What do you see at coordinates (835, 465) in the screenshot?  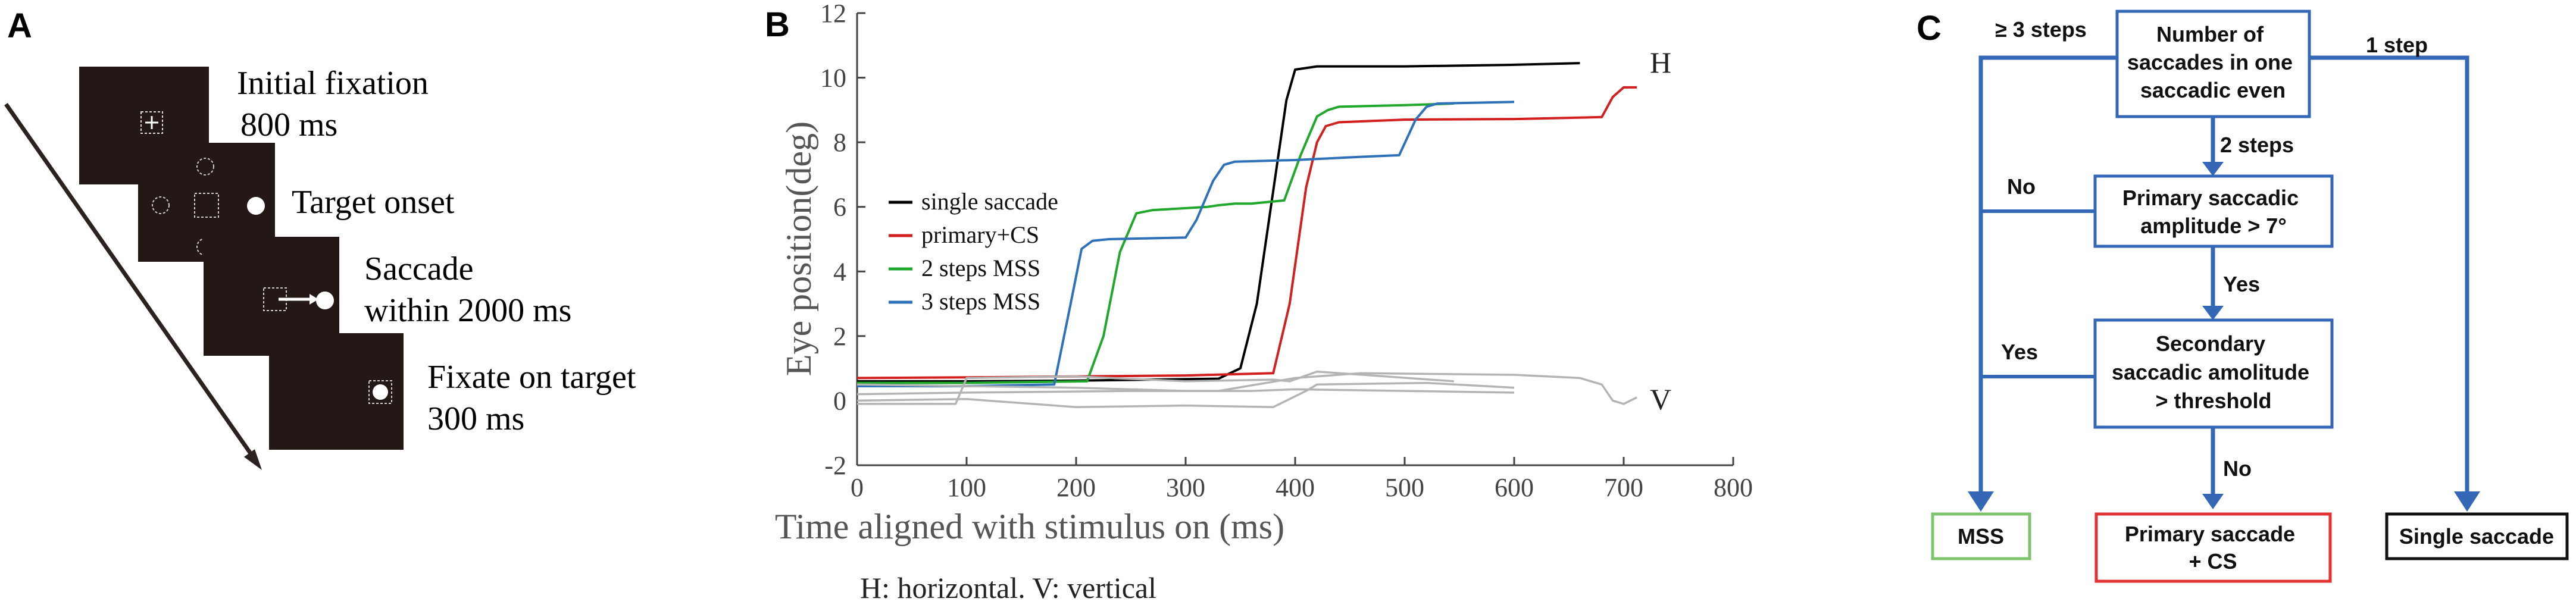 I see `y-tick-label: -2` at bounding box center [835, 465].